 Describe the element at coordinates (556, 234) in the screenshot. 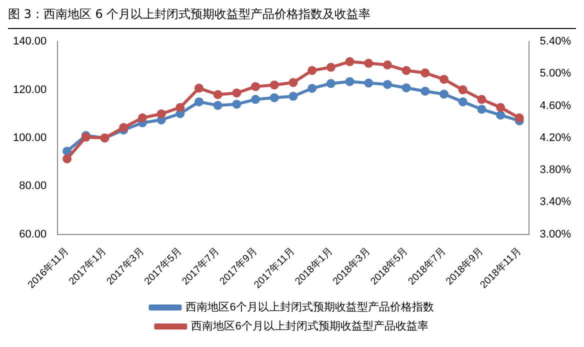

I see `y2-tick-label: 3.00%` at that location.